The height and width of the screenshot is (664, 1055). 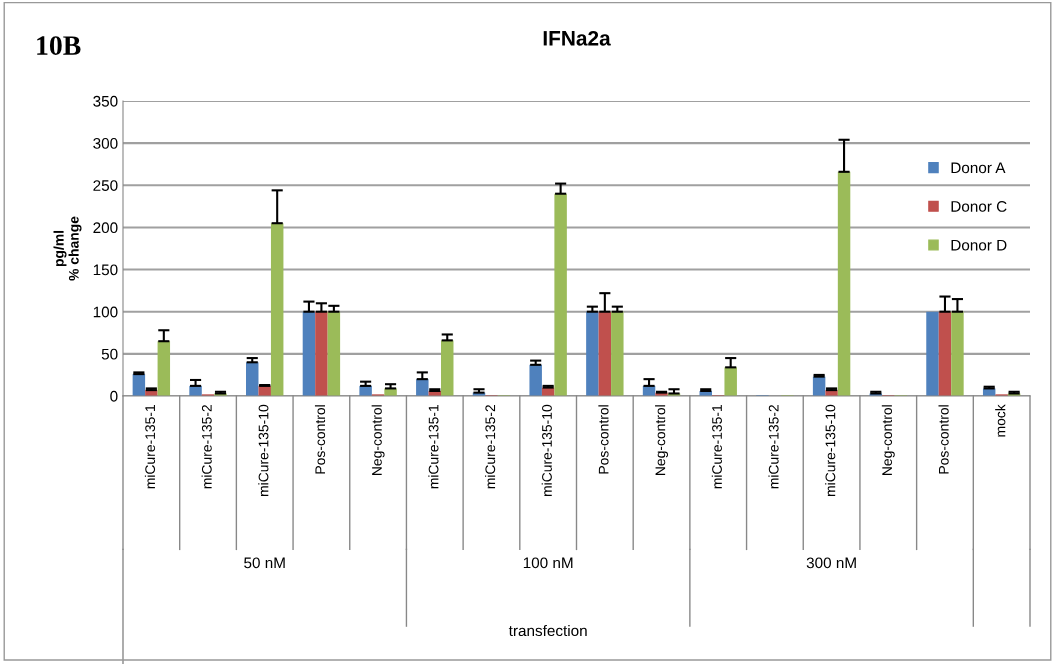 I want to click on y-tick-label: 150, so click(x=105, y=270).